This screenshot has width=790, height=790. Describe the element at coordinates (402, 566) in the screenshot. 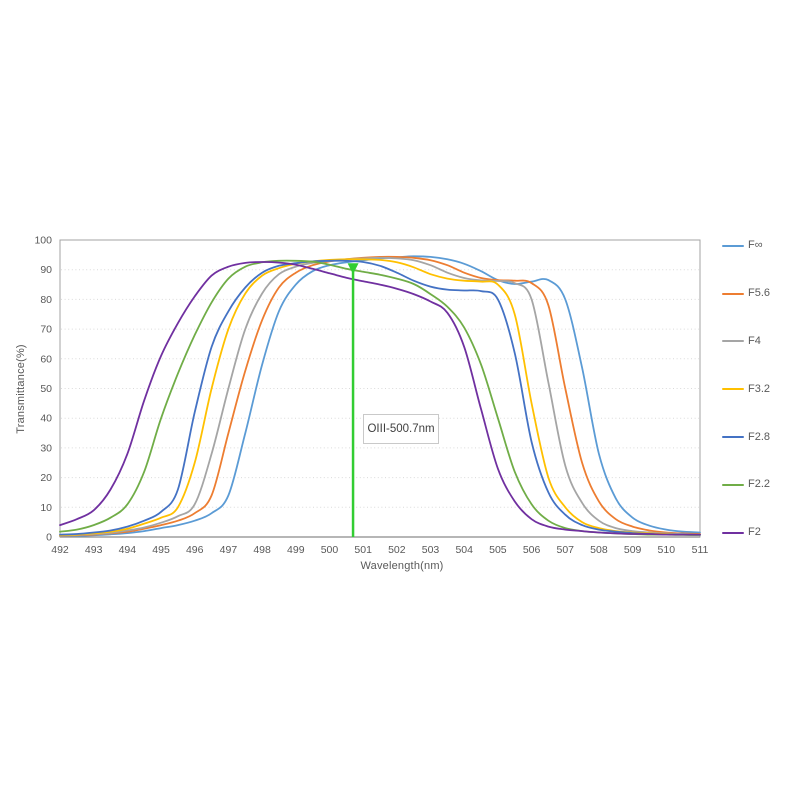

I see `x-axis-title: Wavelength(nm)` at that location.